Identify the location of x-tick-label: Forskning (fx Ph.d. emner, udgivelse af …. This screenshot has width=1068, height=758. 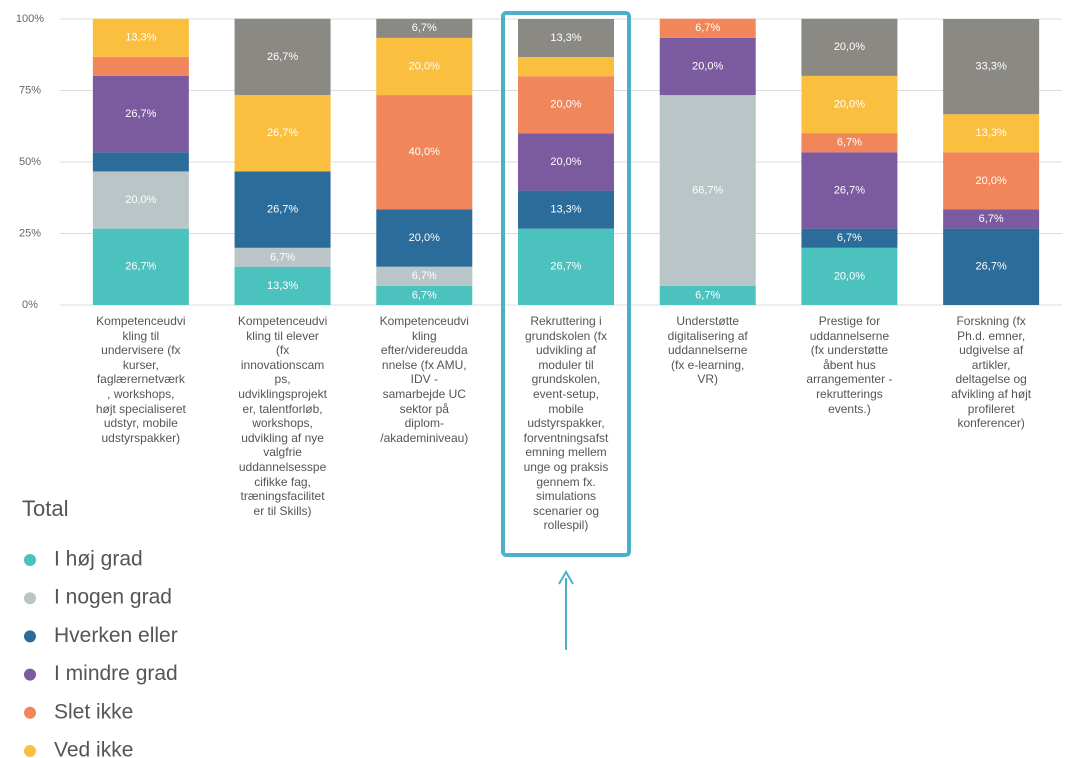
(991, 372).